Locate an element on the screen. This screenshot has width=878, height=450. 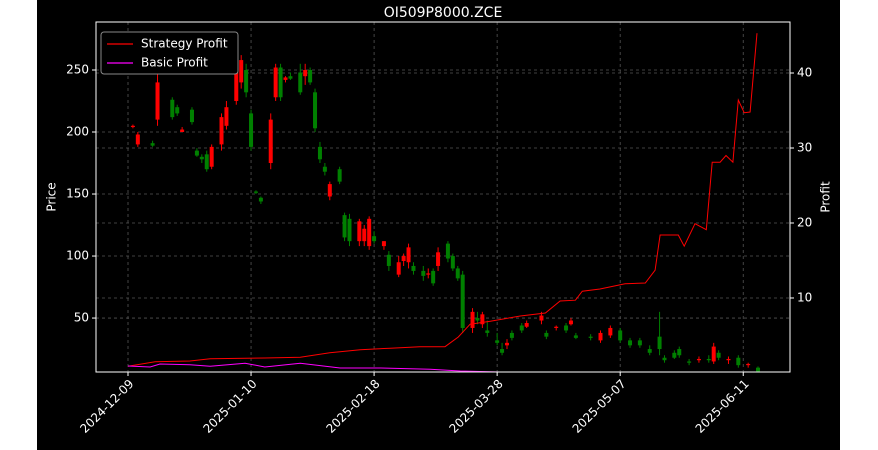
y-axis-label: Price is located at coordinates (52, 196).